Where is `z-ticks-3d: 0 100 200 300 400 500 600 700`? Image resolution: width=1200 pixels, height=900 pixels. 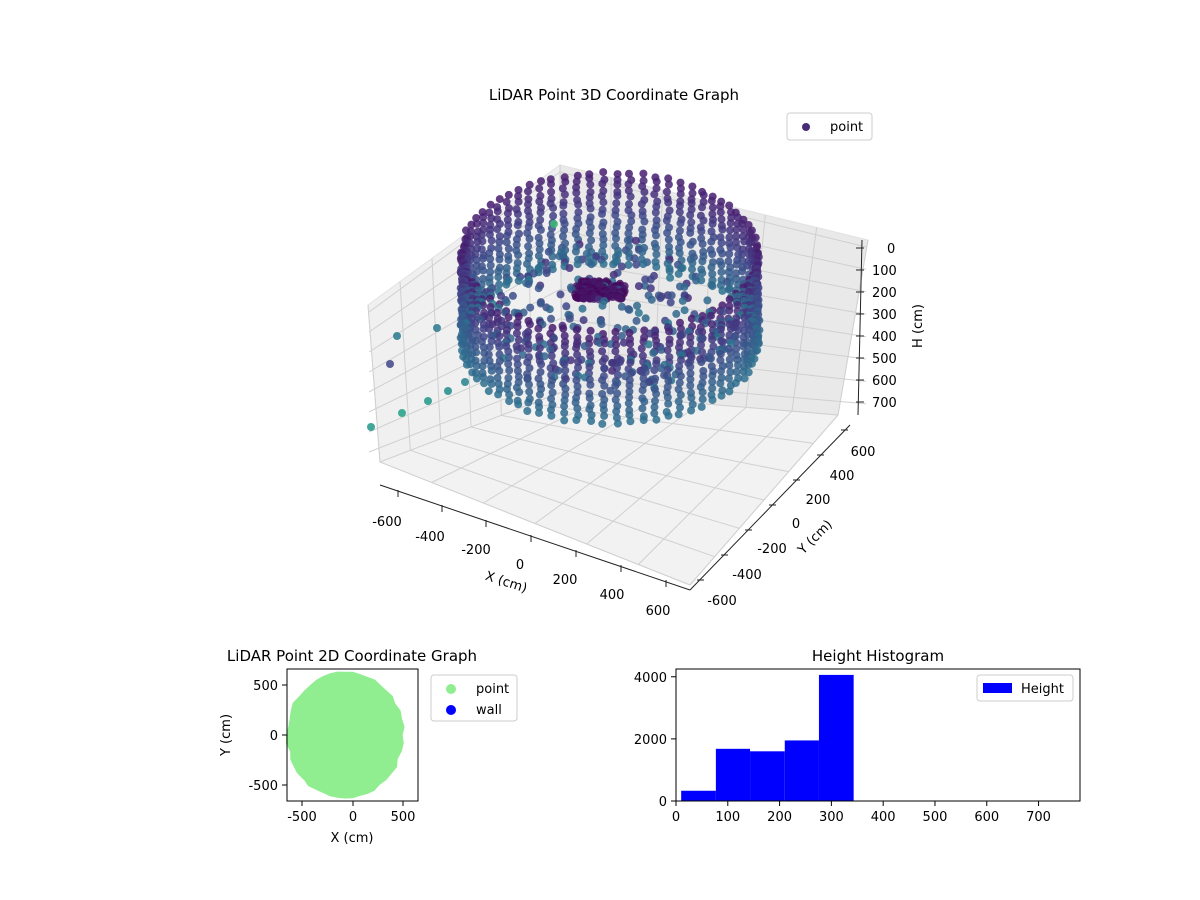
z-ticks-3d: 0 100 200 300 400 500 600 700 is located at coordinates (876, 326).